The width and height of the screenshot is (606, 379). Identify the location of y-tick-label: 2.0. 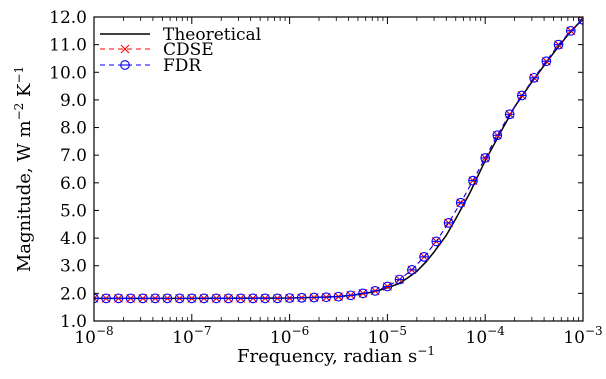
(73, 294).